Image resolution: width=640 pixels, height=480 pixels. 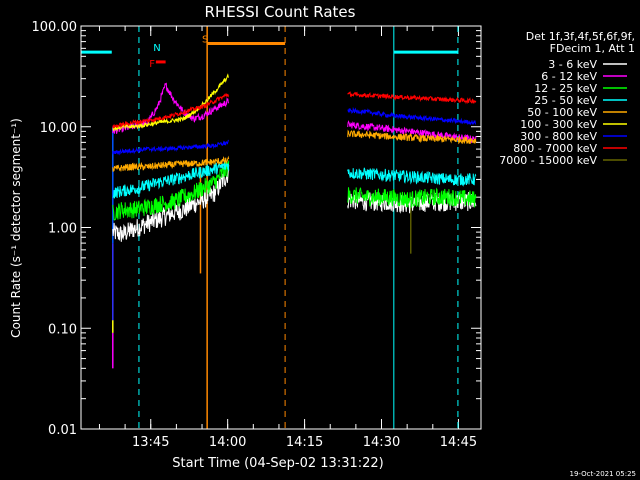 What do you see at coordinates (381, 442) in the screenshot?
I see `x-tick-label: 14:30` at bounding box center [381, 442].